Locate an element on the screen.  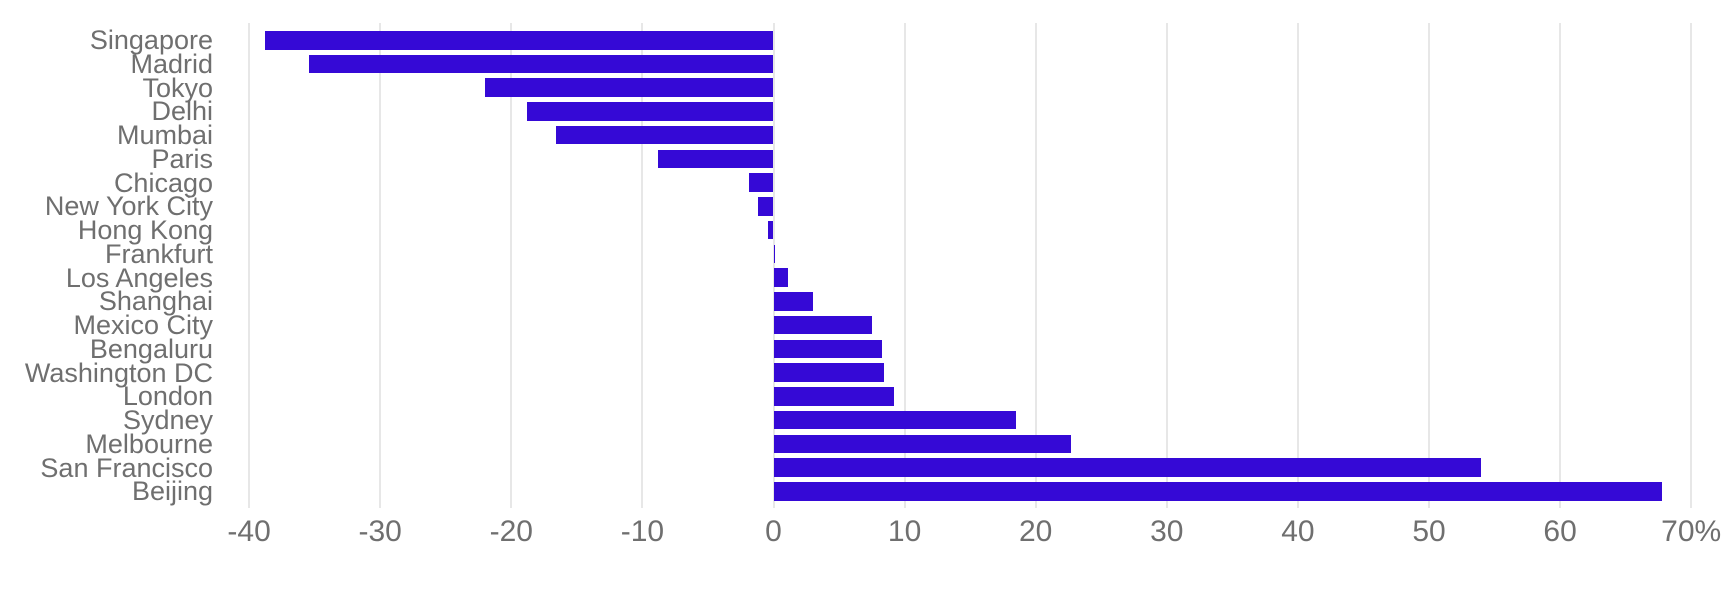
x-tick-label--30: -30 is located at coordinates (380, 531).